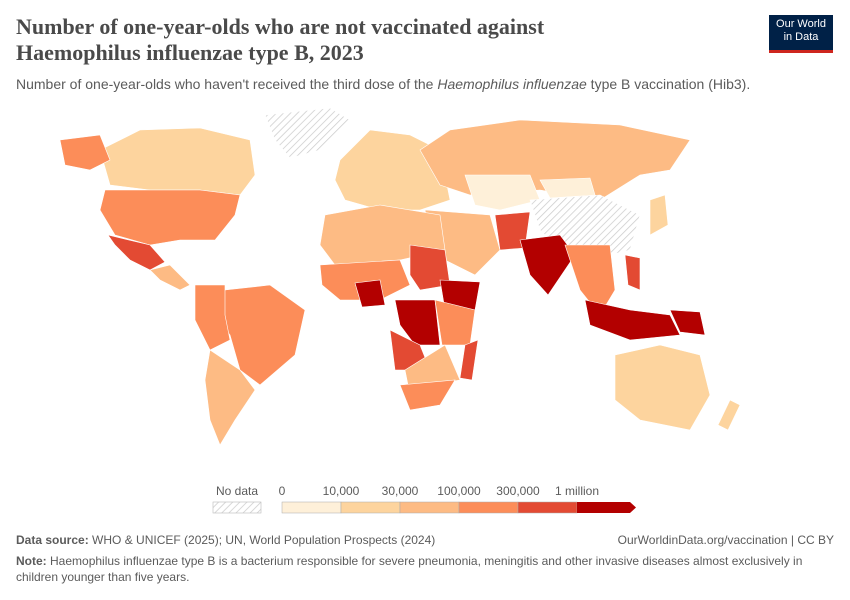  Describe the element at coordinates (212, 317) in the screenshot. I see `country-andean-south-america` at that location.